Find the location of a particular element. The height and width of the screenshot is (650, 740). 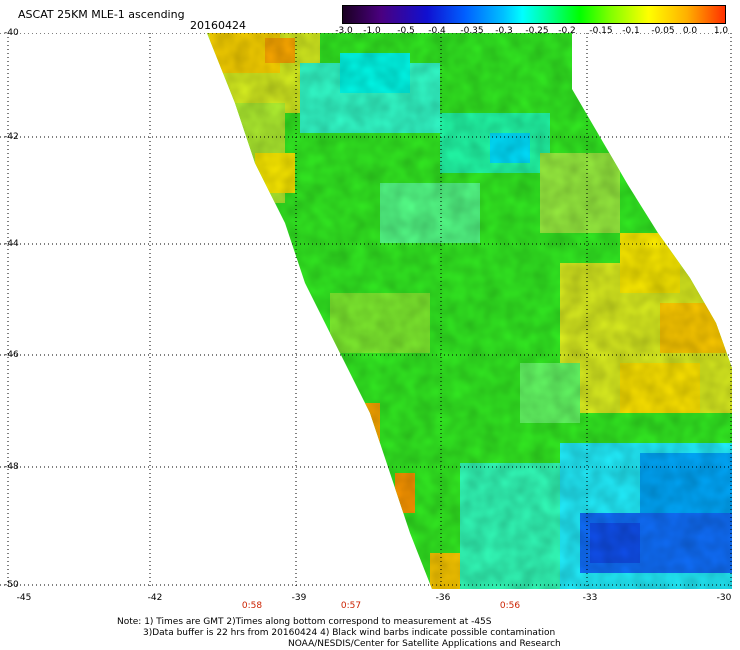

colorbar-label: -0.05 is located at coordinates (663, 31).